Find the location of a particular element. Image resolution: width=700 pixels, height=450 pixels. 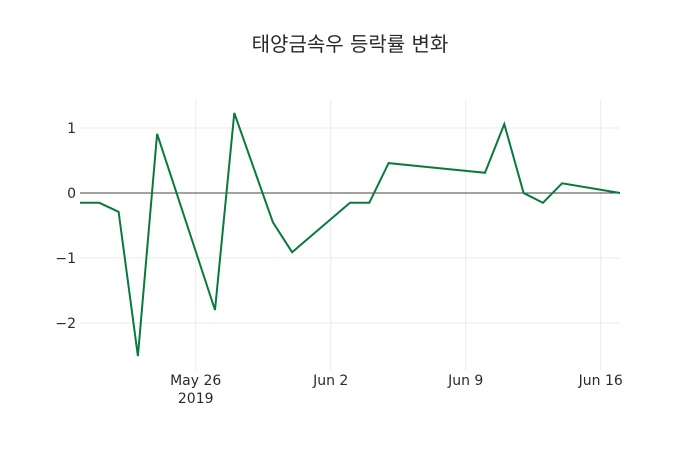

x-tick-year-label: 2019 is located at coordinates (196, 399).